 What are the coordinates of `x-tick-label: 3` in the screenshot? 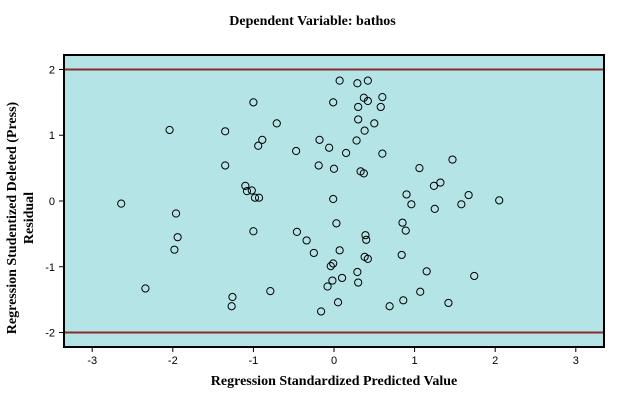 It's located at (576, 361).